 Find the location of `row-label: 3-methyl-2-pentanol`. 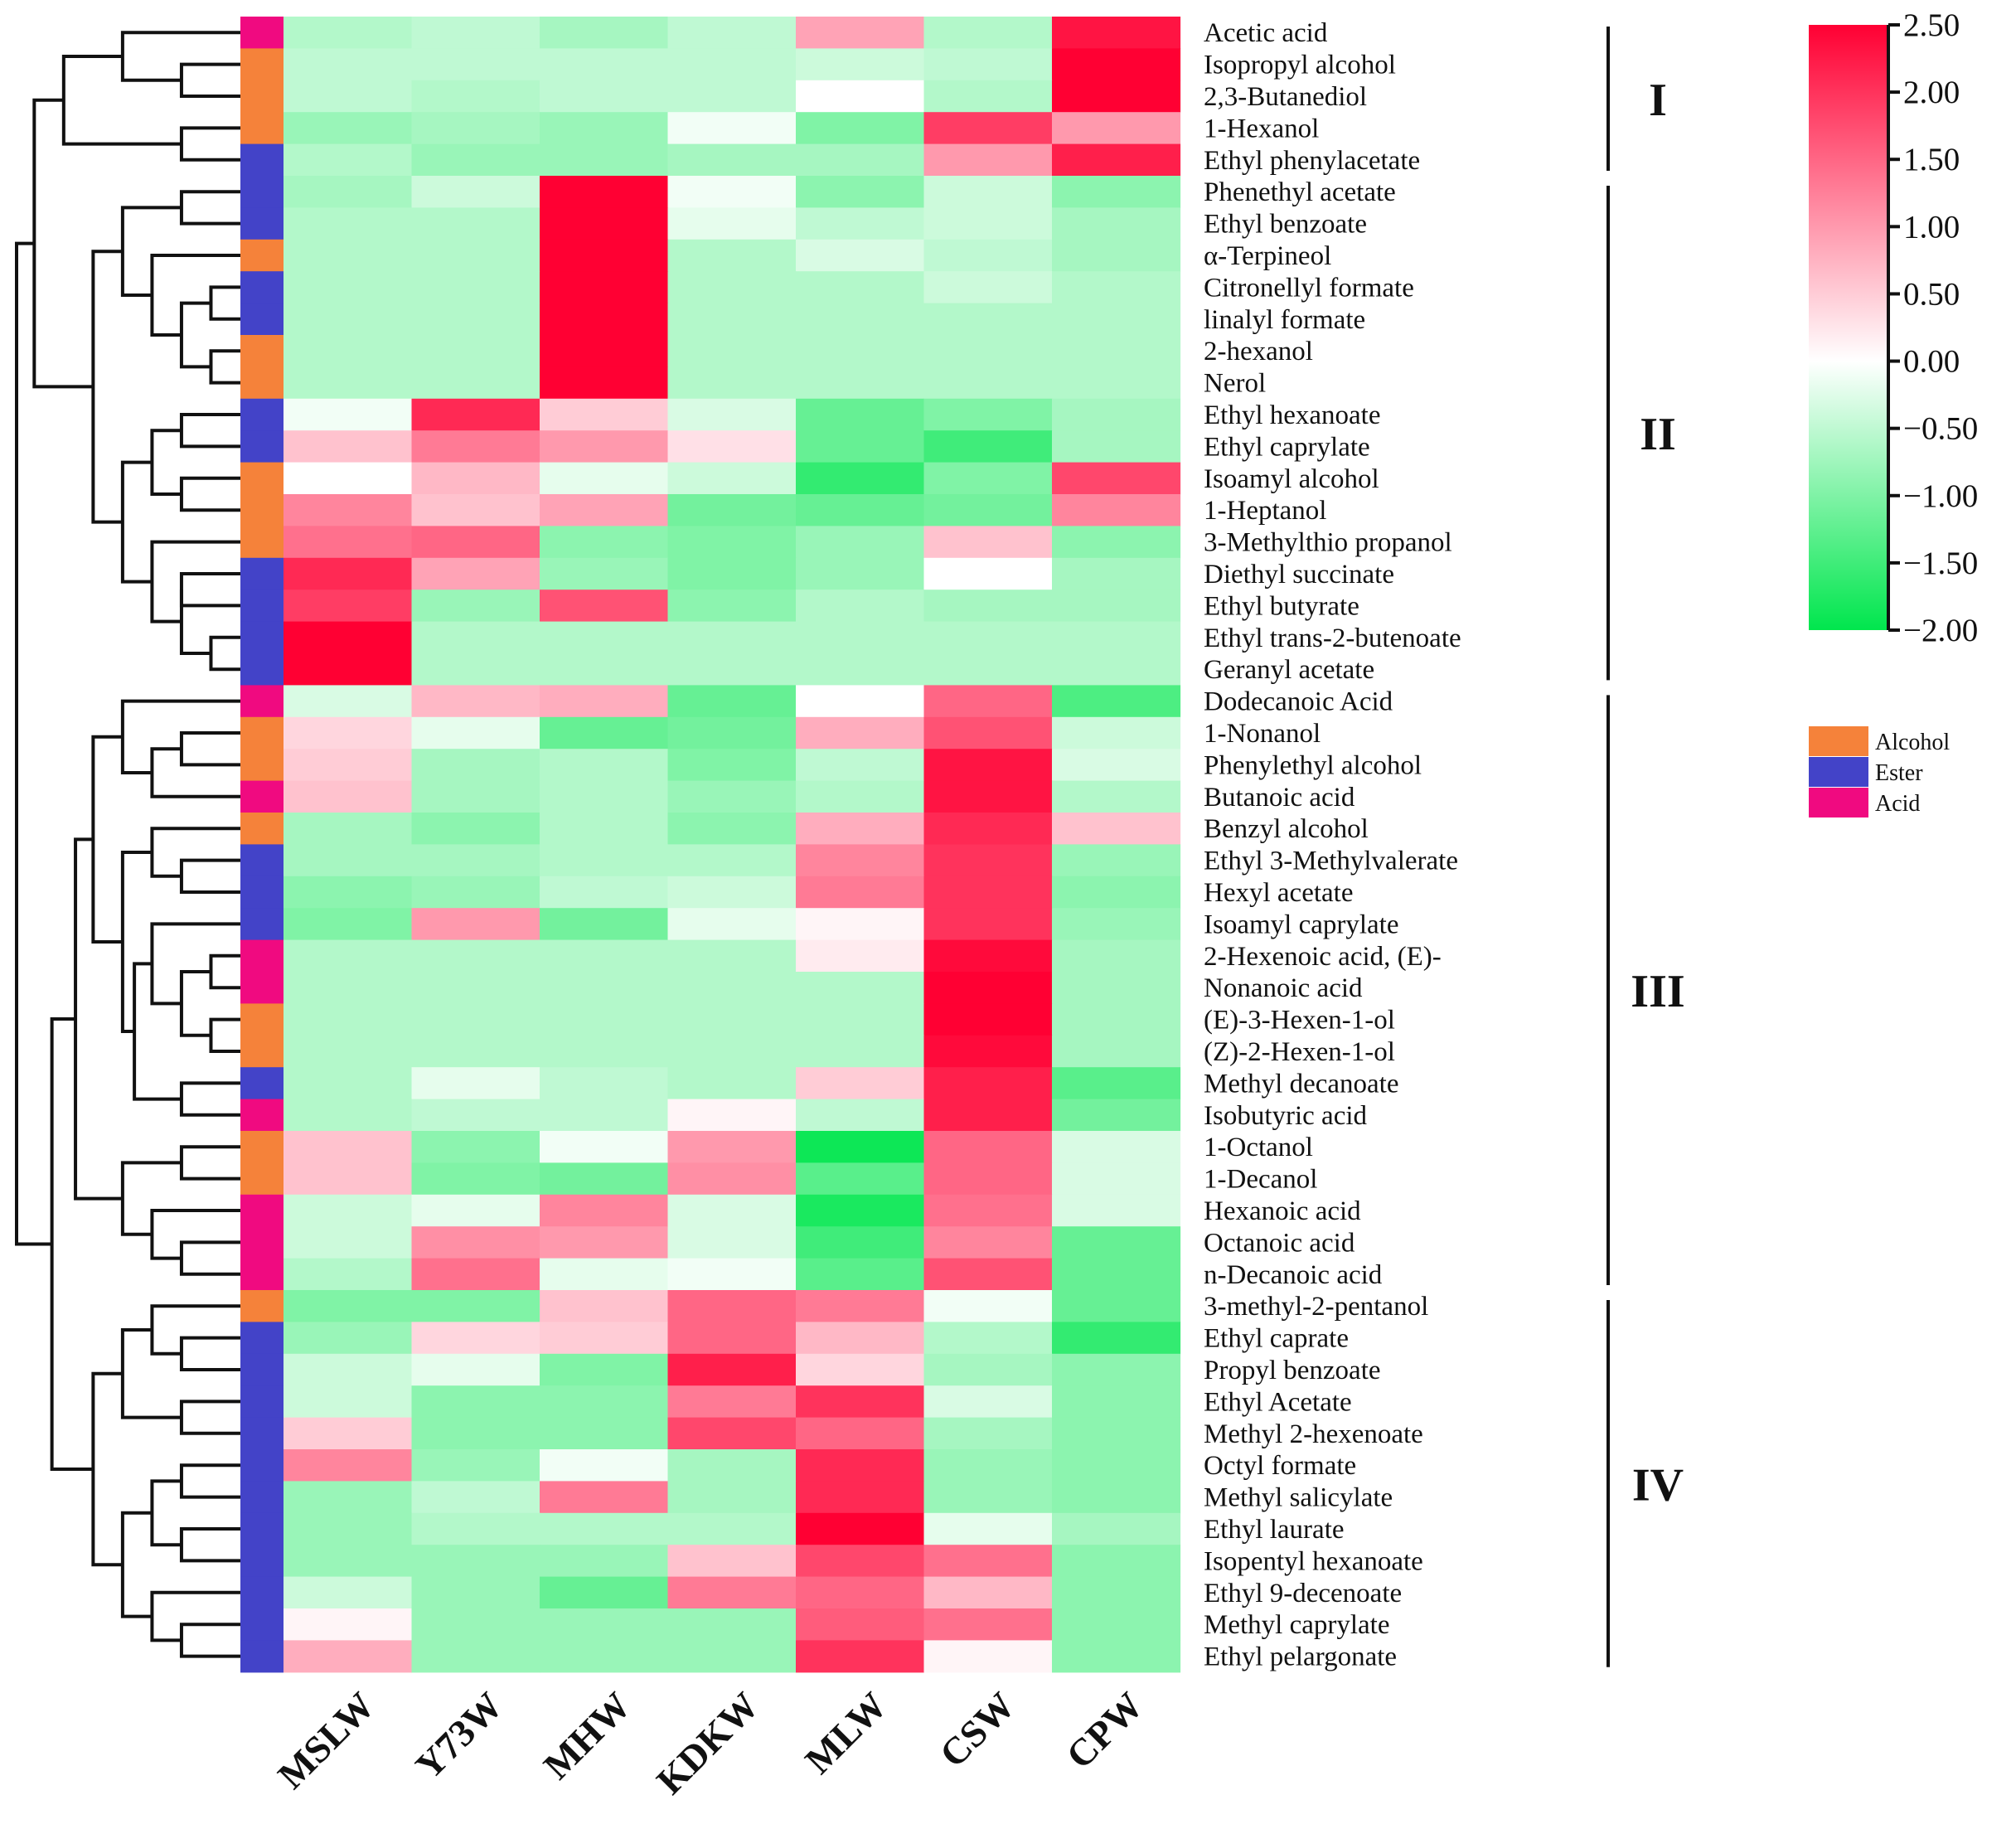

row-label: 3-methyl-2-pentanol is located at coordinates (1316, 1307).